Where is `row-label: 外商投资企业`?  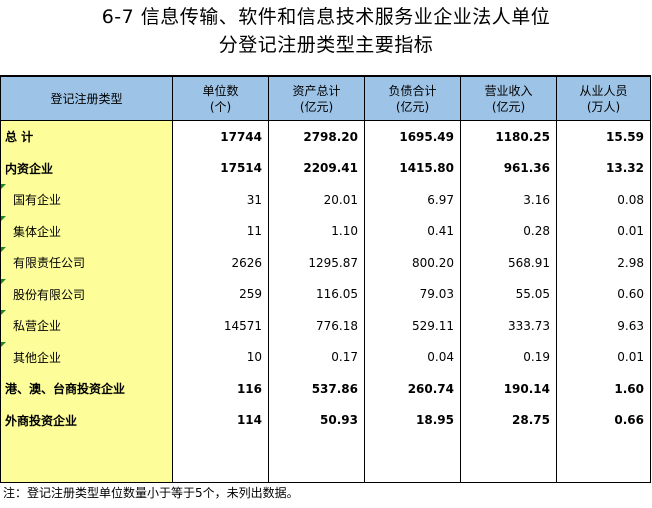 row-label: 外商投资企业 is located at coordinates (86, 420).